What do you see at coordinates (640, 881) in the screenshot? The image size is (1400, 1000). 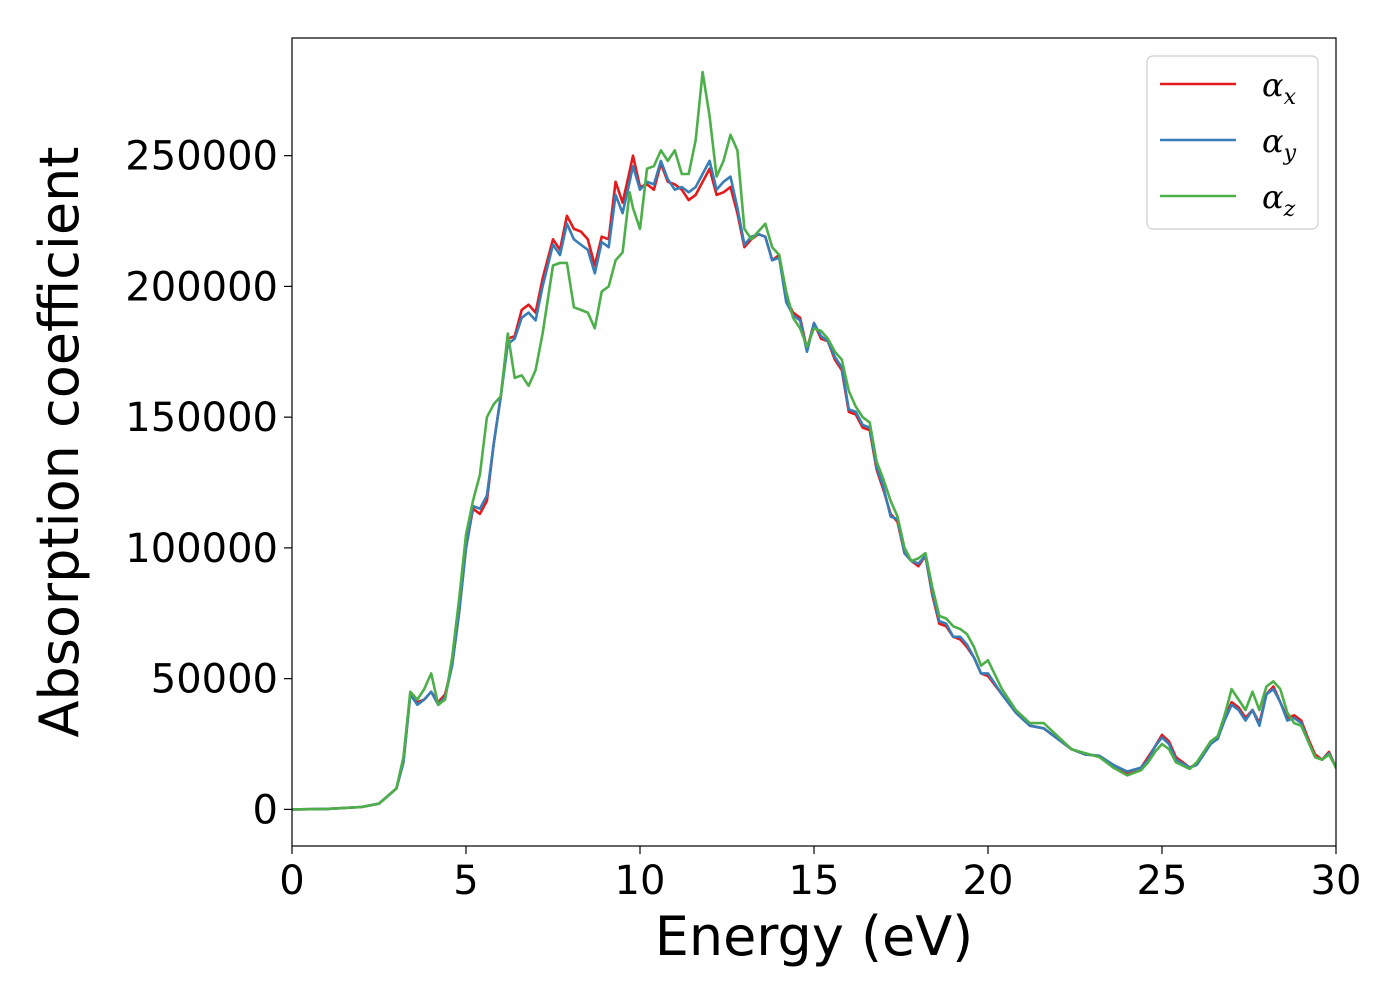 I see `x-tick-label: 10` at bounding box center [640, 881].